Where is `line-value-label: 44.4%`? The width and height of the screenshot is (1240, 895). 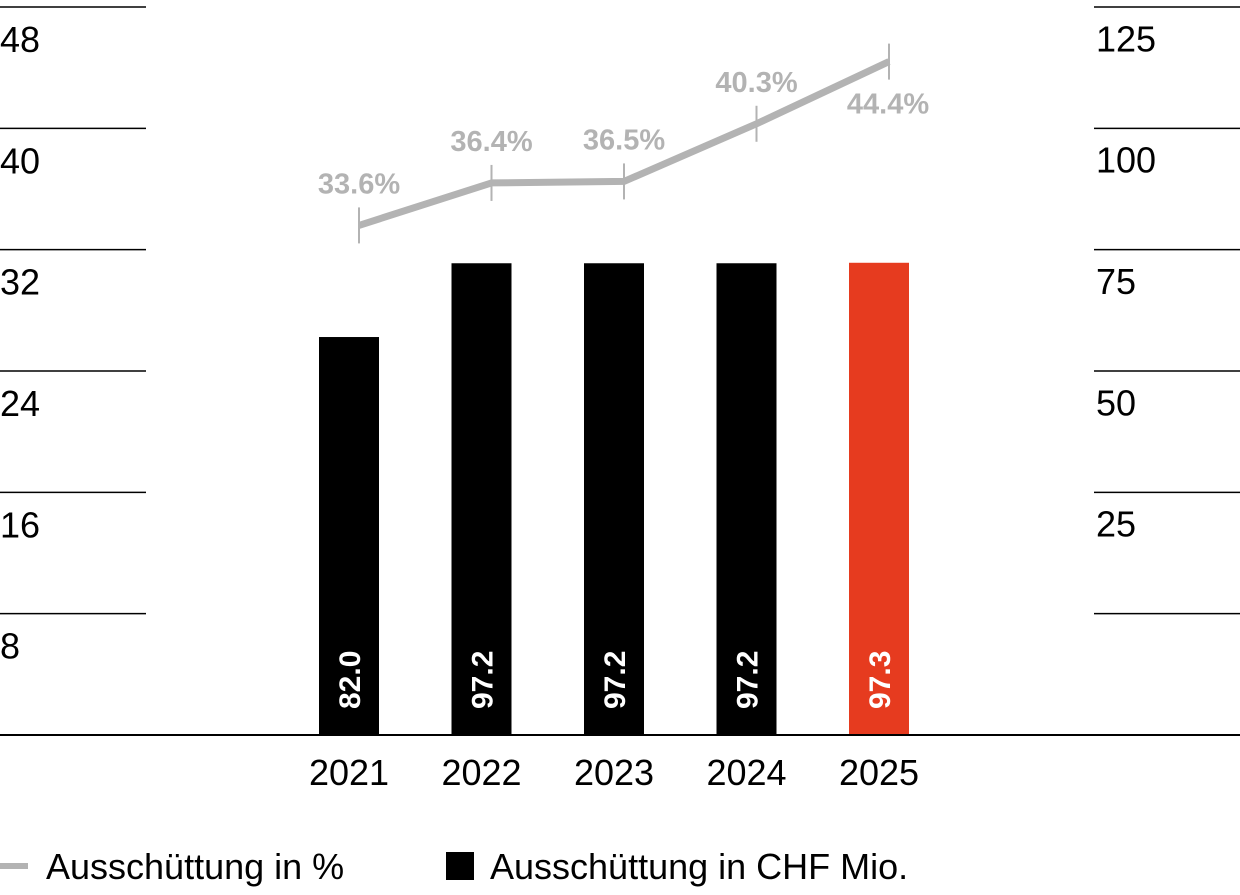
line-value-label: 44.4% is located at coordinates (888, 105).